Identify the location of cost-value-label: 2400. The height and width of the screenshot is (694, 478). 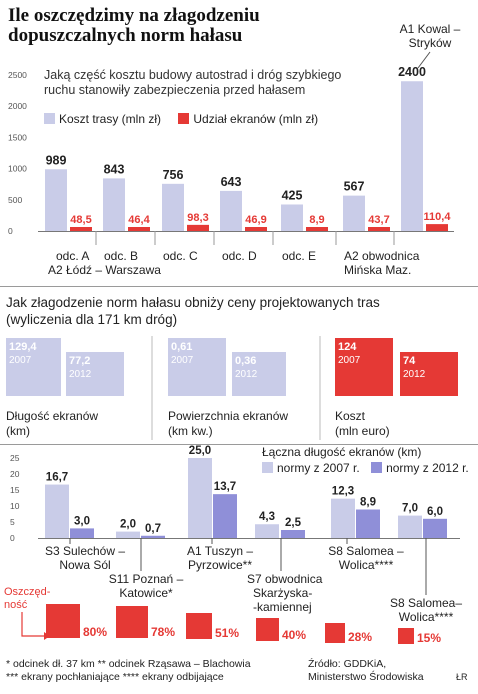
(412, 72).